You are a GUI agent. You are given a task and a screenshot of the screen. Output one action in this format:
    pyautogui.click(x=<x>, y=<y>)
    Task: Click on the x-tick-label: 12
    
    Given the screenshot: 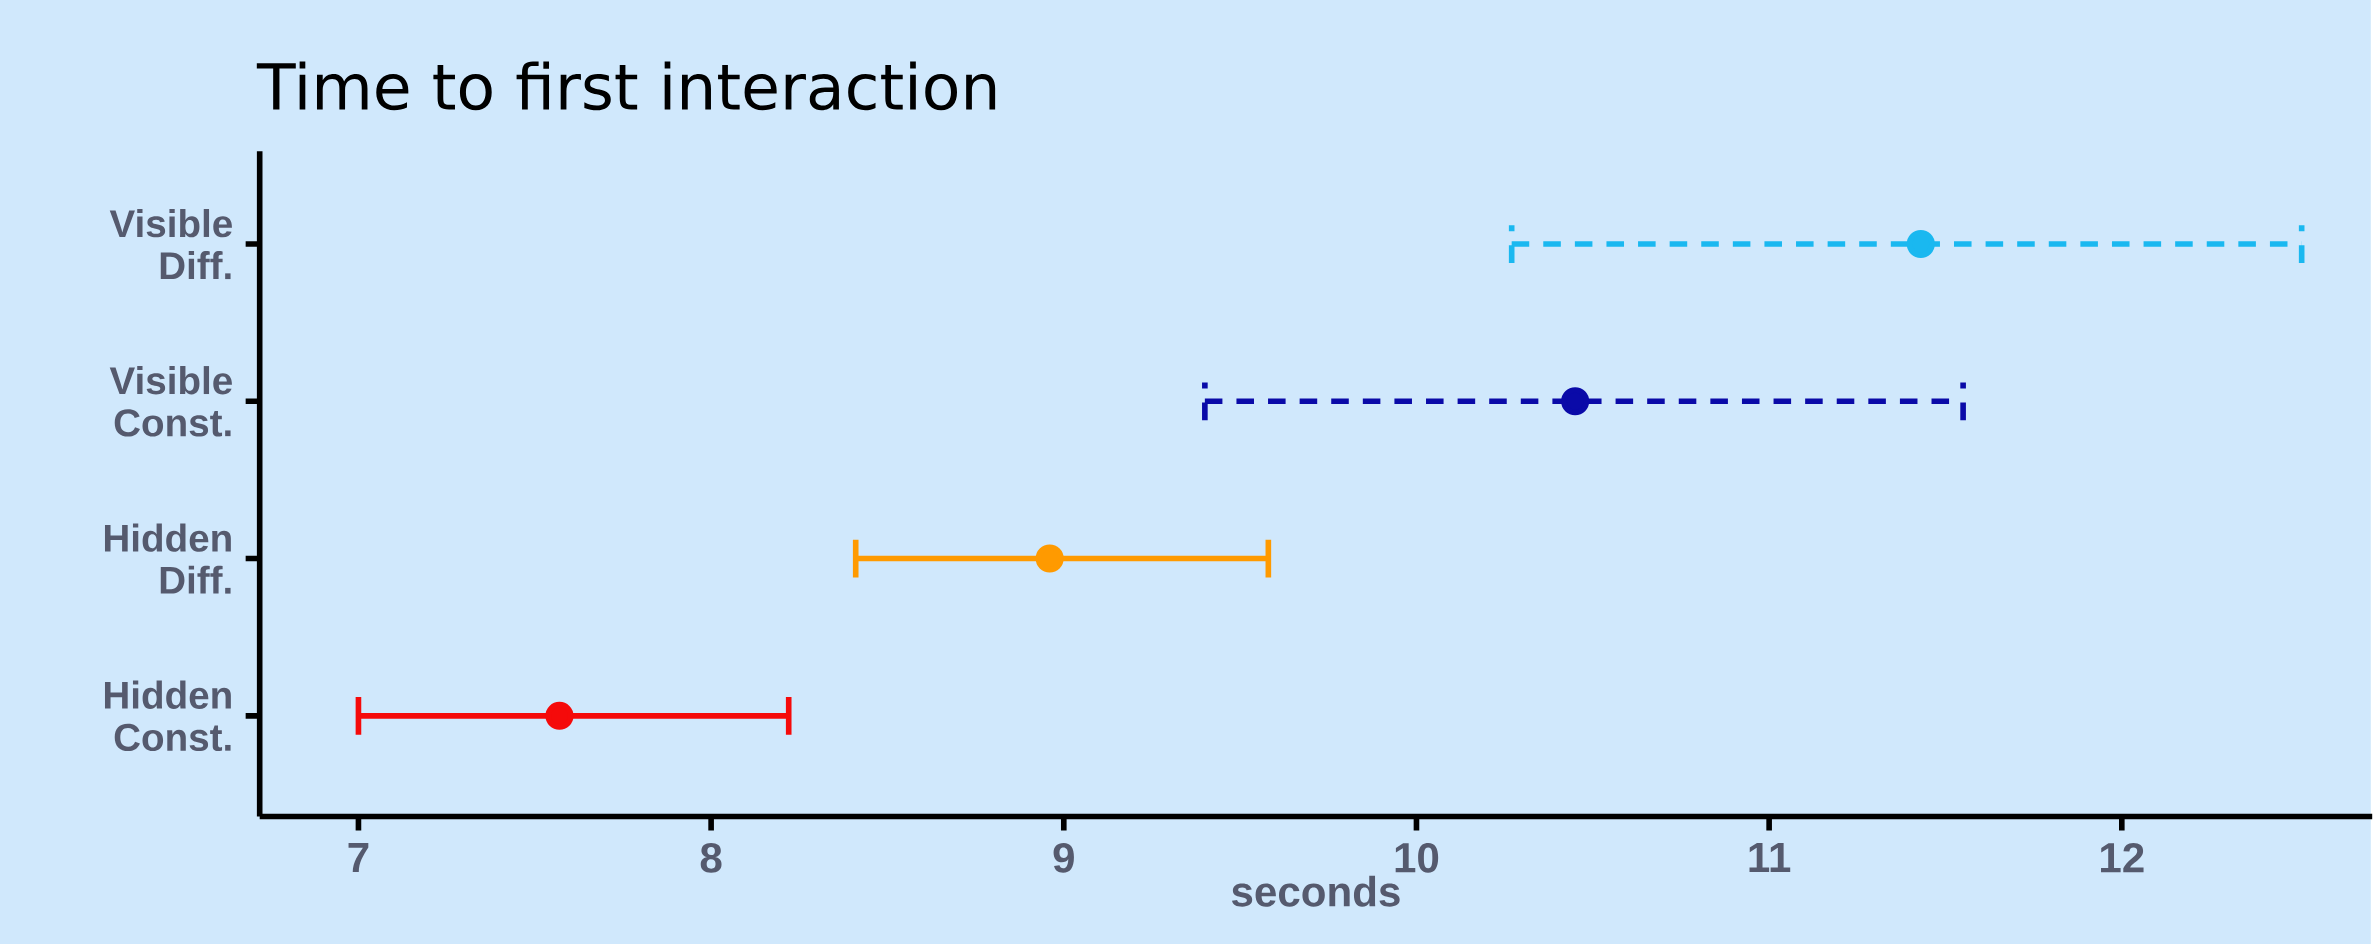 What is the action you would take?
    pyautogui.click(x=2122, y=857)
    